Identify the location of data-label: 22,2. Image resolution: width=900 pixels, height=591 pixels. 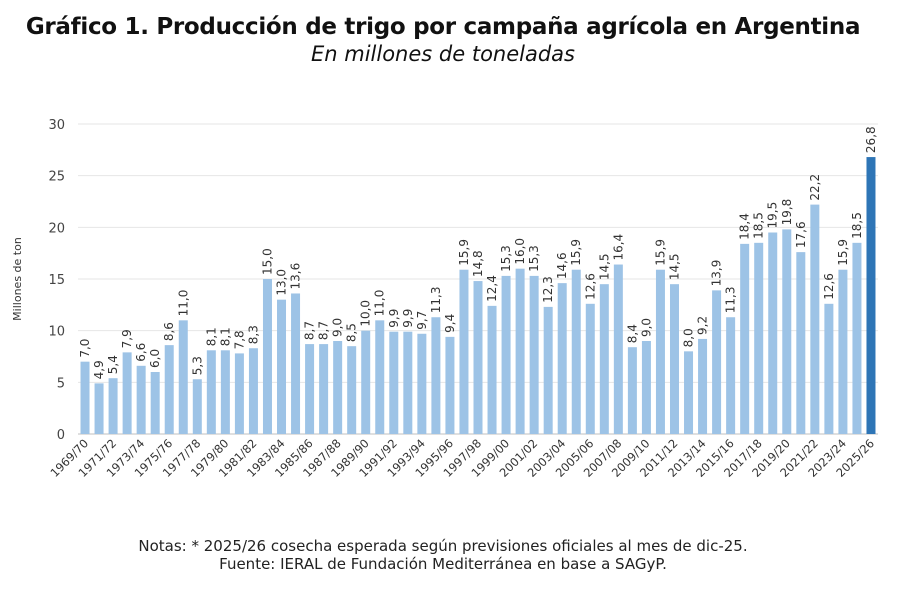
(815, 187).